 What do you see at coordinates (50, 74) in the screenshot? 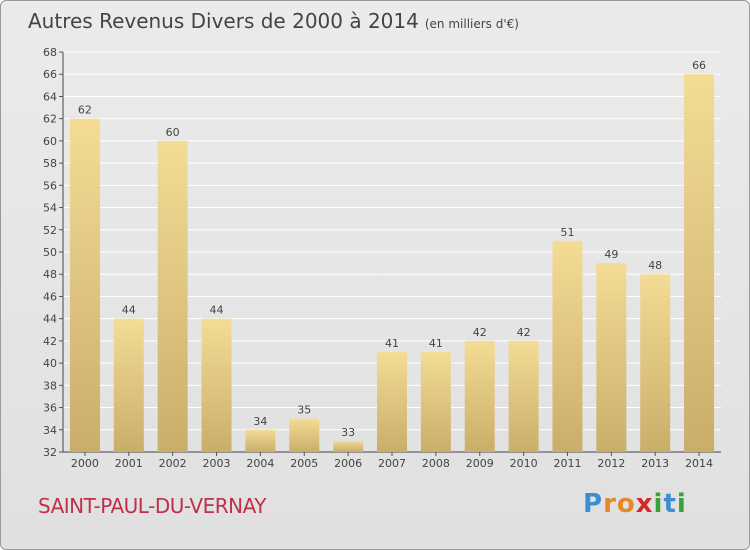
I see `y-tick-label: 66` at bounding box center [50, 74].